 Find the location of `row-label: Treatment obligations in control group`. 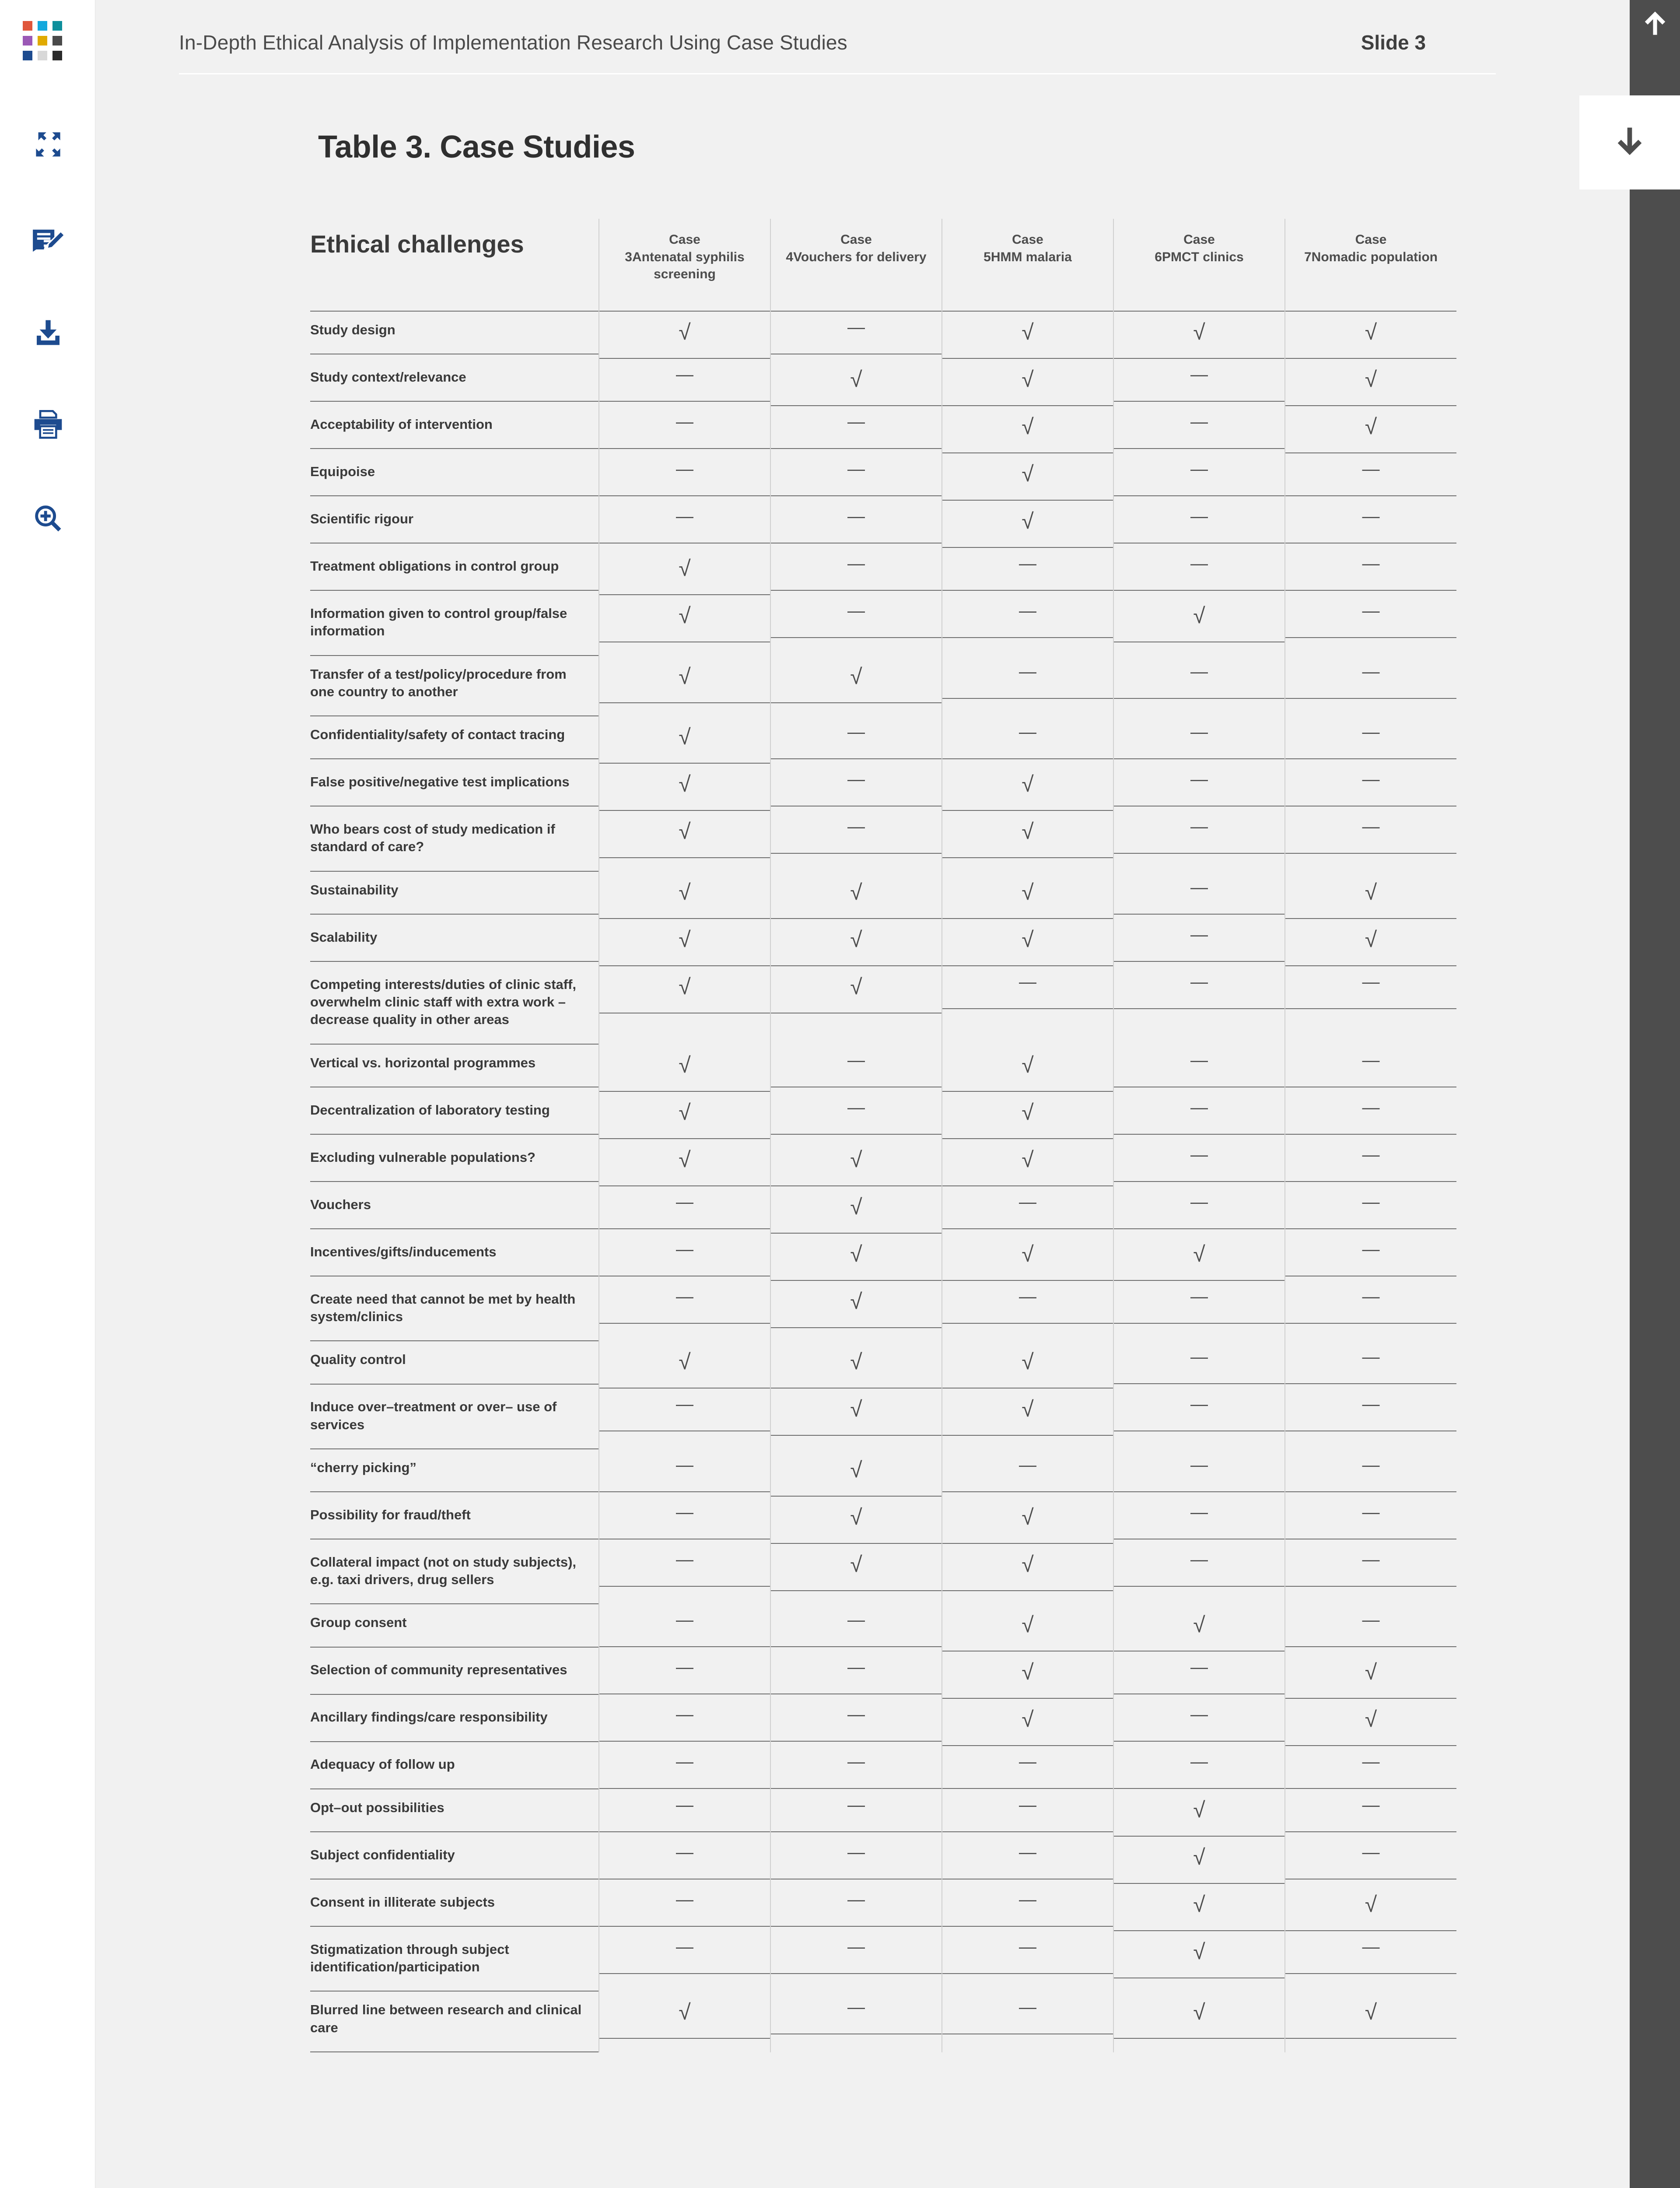

row-label: Treatment obligations in control group is located at coordinates (434, 566).